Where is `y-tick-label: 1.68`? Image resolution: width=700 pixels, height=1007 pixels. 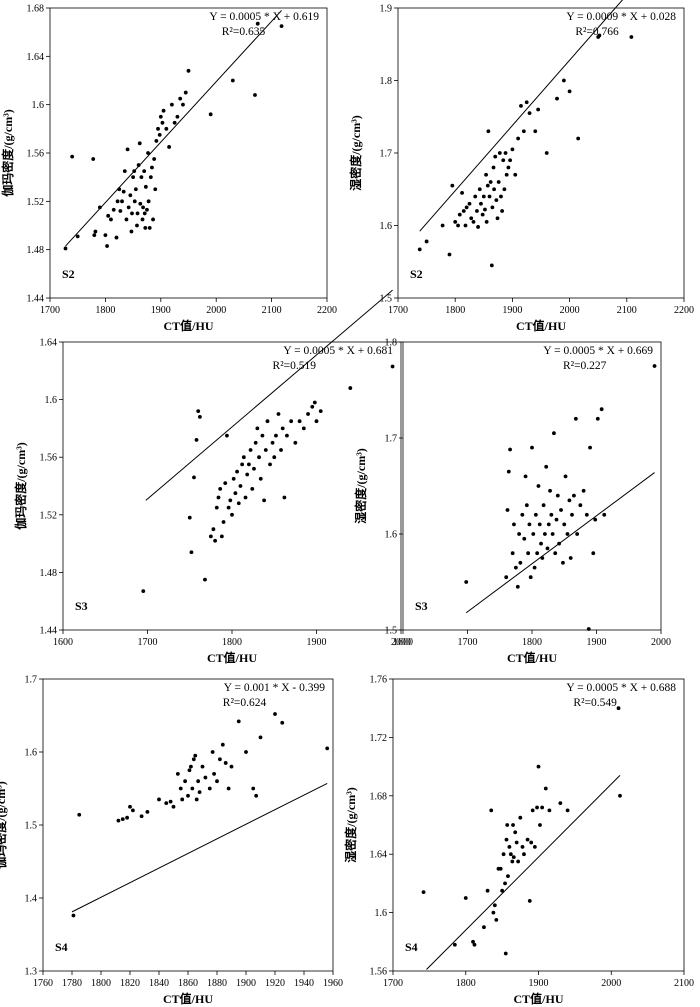
y-tick-label: 1.68 is located at coordinates (36, 9).